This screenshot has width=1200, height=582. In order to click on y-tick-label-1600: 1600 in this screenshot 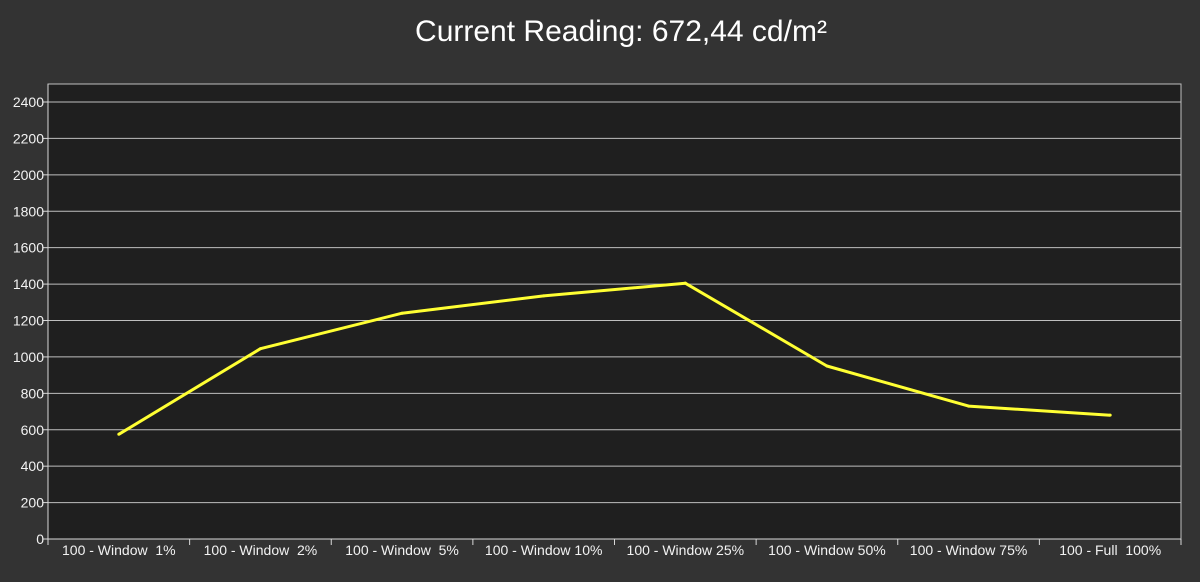, I will do `click(28, 248)`.